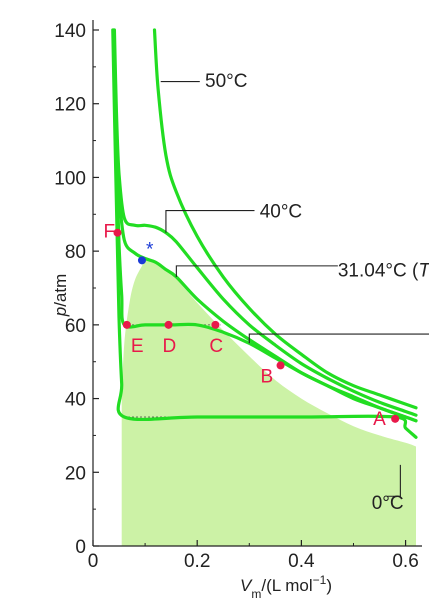 The image size is (429, 600). What do you see at coordinates (226, 81) in the screenshot?
I see `isotherm-label: 50°C` at bounding box center [226, 81].